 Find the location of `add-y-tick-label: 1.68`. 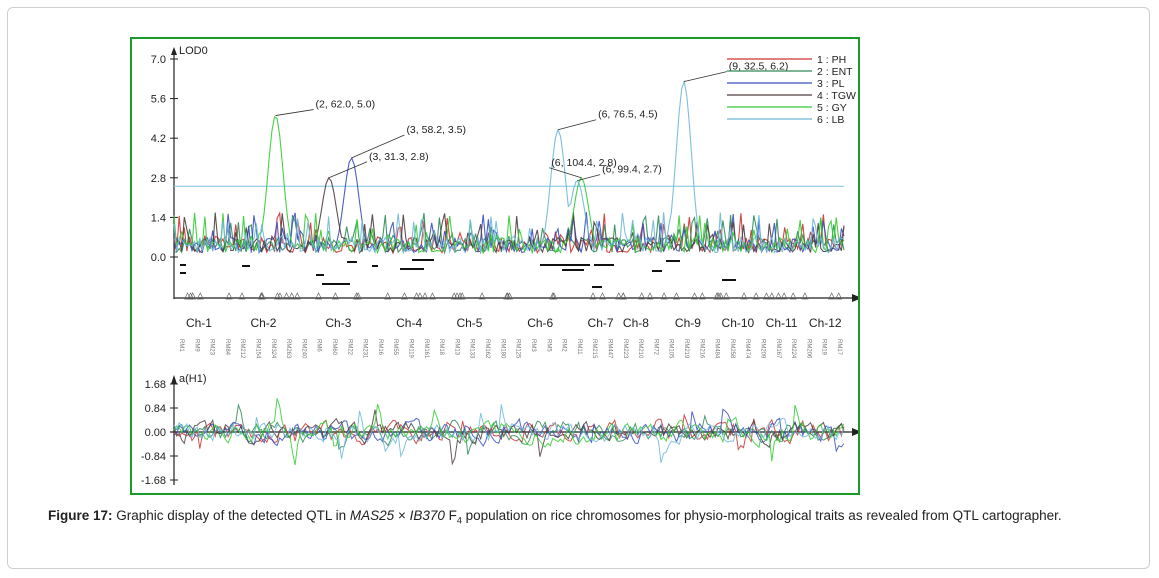

add-y-tick-label: 1.68 is located at coordinates (155, 385).